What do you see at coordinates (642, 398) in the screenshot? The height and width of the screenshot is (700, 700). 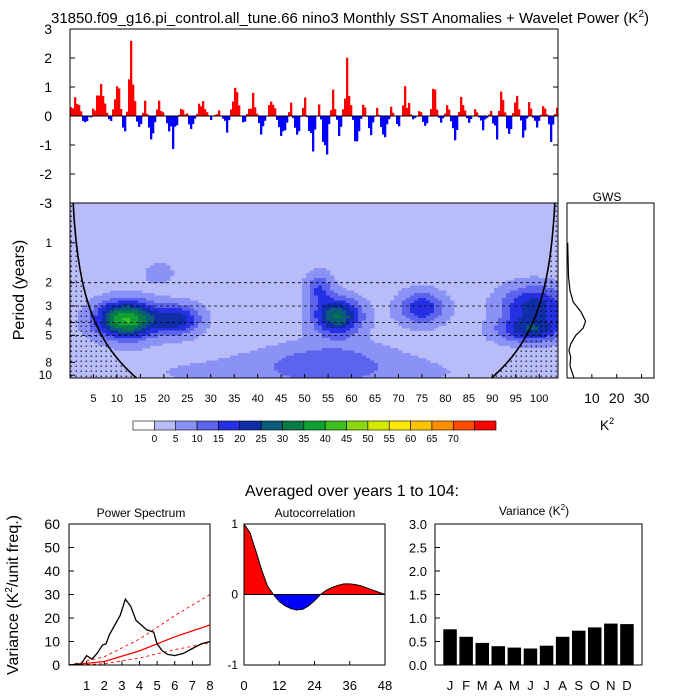 I see `gws-x-tick-label: 30` at bounding box center [642, 398].